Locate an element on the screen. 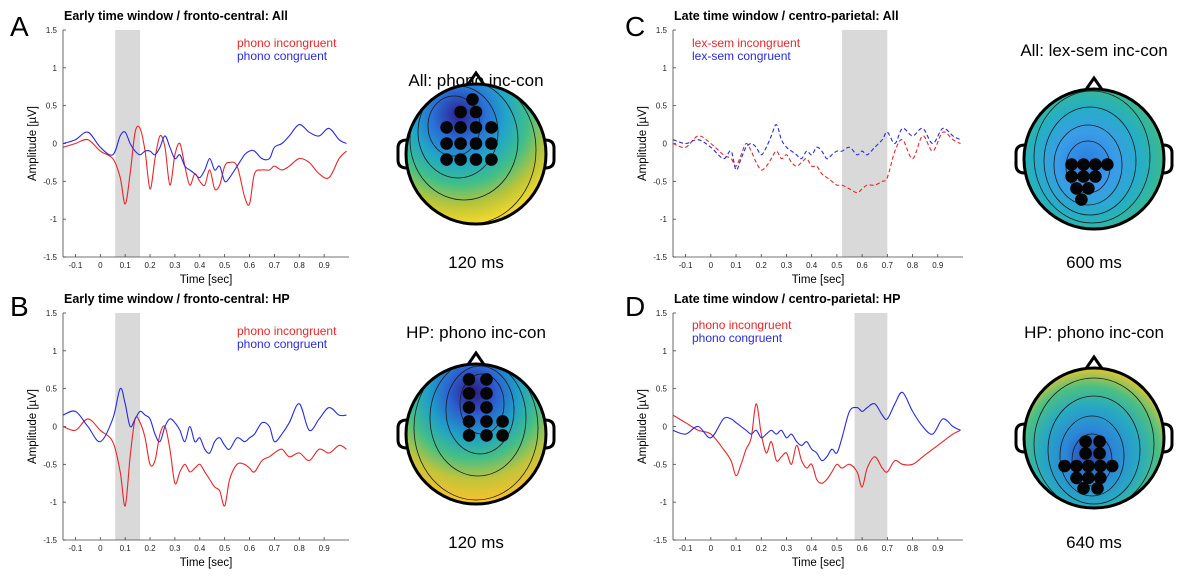 This screenshot has width=1186, height=577. head-outline is located at coordinates (1094, 159).